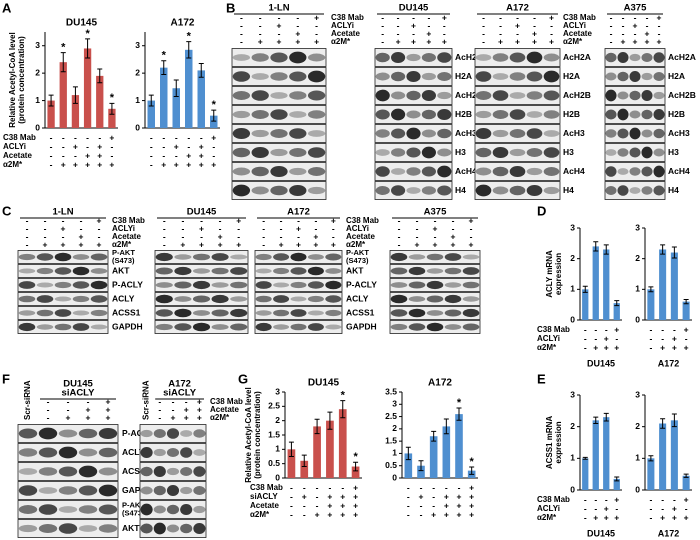 The height and width of the screenshot is (540, 700). Describe the element at coordinates (414, 8) in the screenshot. I see `group-title: DU145` at that location.